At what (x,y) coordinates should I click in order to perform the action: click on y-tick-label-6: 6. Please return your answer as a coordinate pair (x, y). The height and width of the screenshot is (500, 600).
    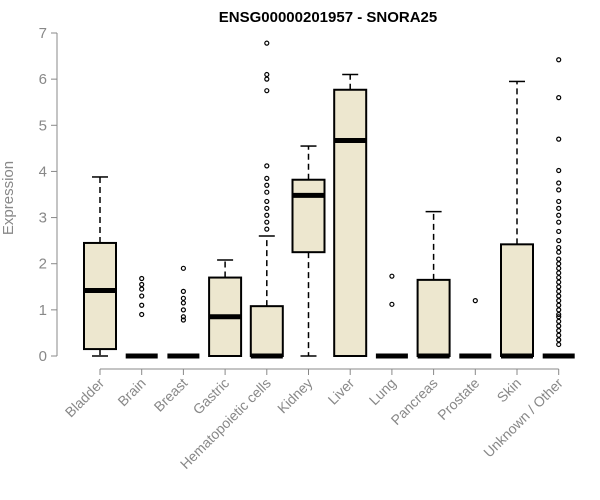
    Looking at the image, I should click on (43, 79).